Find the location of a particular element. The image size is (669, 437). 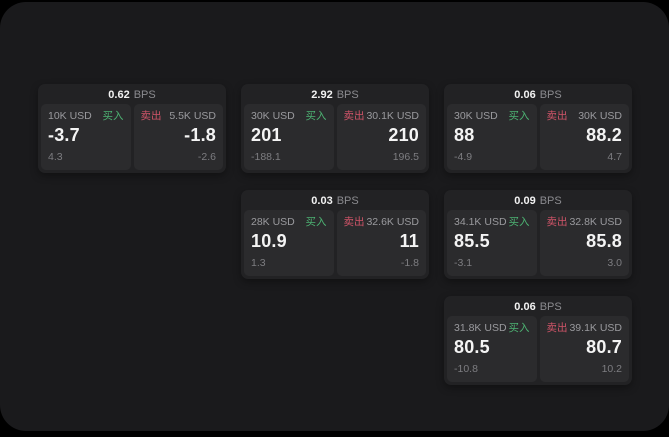

sell-top-row: 卖出 32.8K USD is located at coordinates (585, 222).